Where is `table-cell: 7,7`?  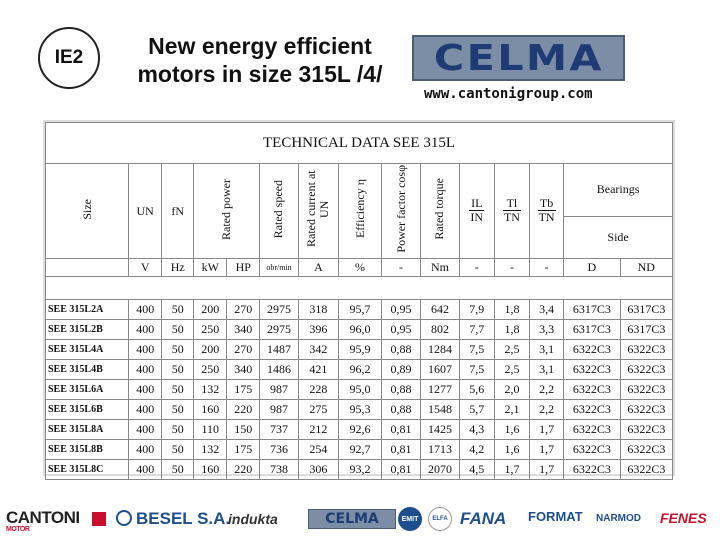 table-cell: 7,7 is located at coordinates (476, 329).